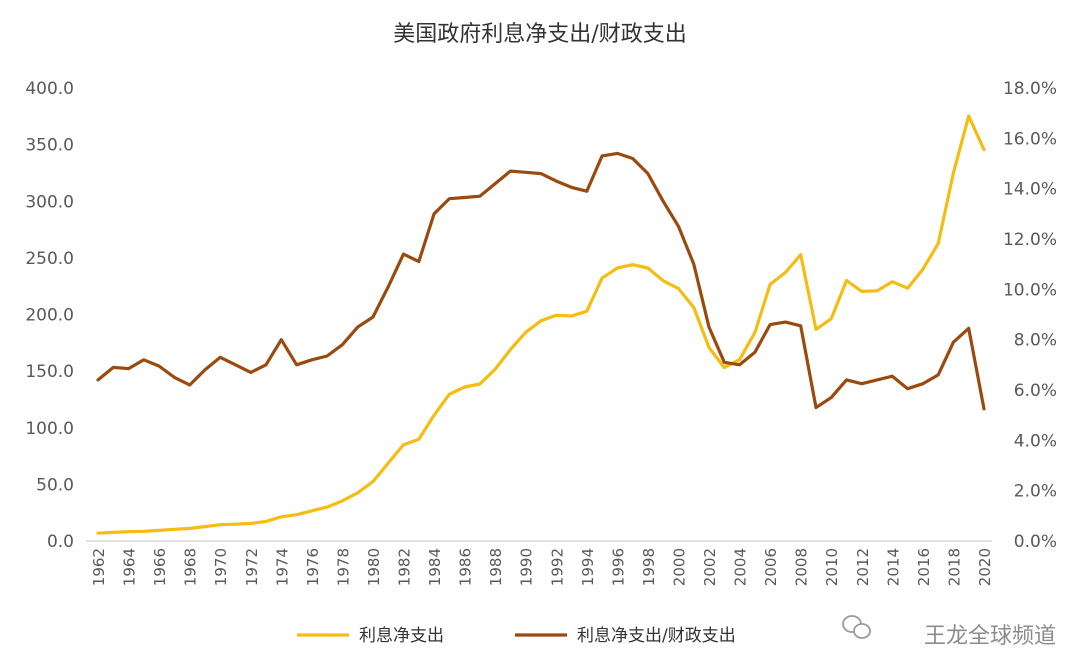 The image size is (1080, 667). Describe the element at coordinates (990, 636) in the screenshot. I see `watermark-text: 王龙全球频道` at that location.